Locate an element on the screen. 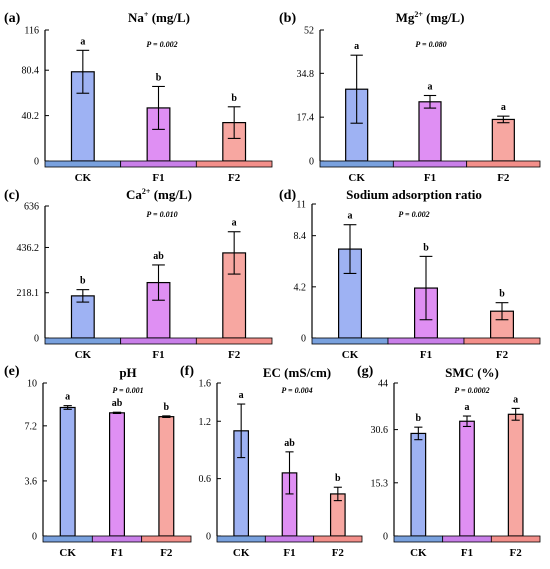 The width and height of the screenshot is (550, 569). y-tick-label: 7.2 is located at coordinates (31, 426).